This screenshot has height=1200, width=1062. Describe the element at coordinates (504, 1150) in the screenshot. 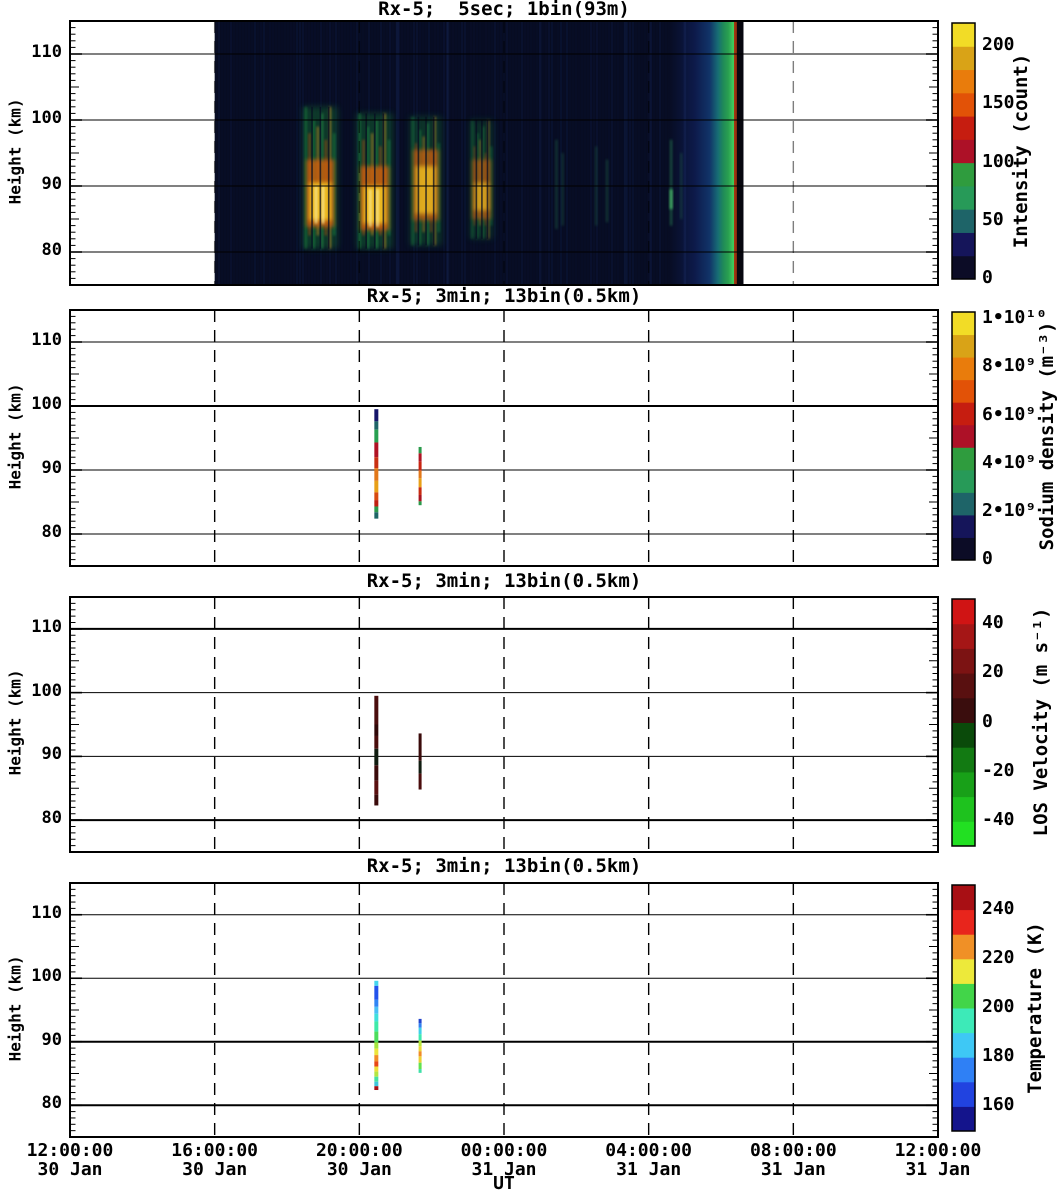

I see `x-tick-time: 00:00:00` at that location.